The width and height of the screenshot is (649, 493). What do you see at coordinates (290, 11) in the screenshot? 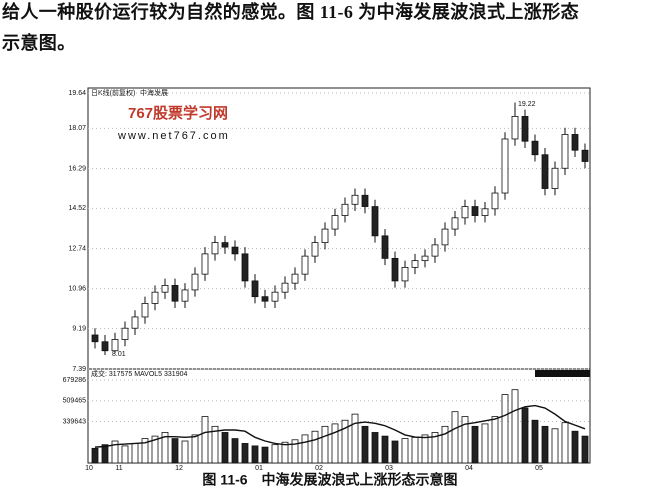
I see `paragraph-line: 给人一种股价运行较为自然的感觉。图 11-6 为中海发展波浪式上涨形态` at bounding box center [290, 11].